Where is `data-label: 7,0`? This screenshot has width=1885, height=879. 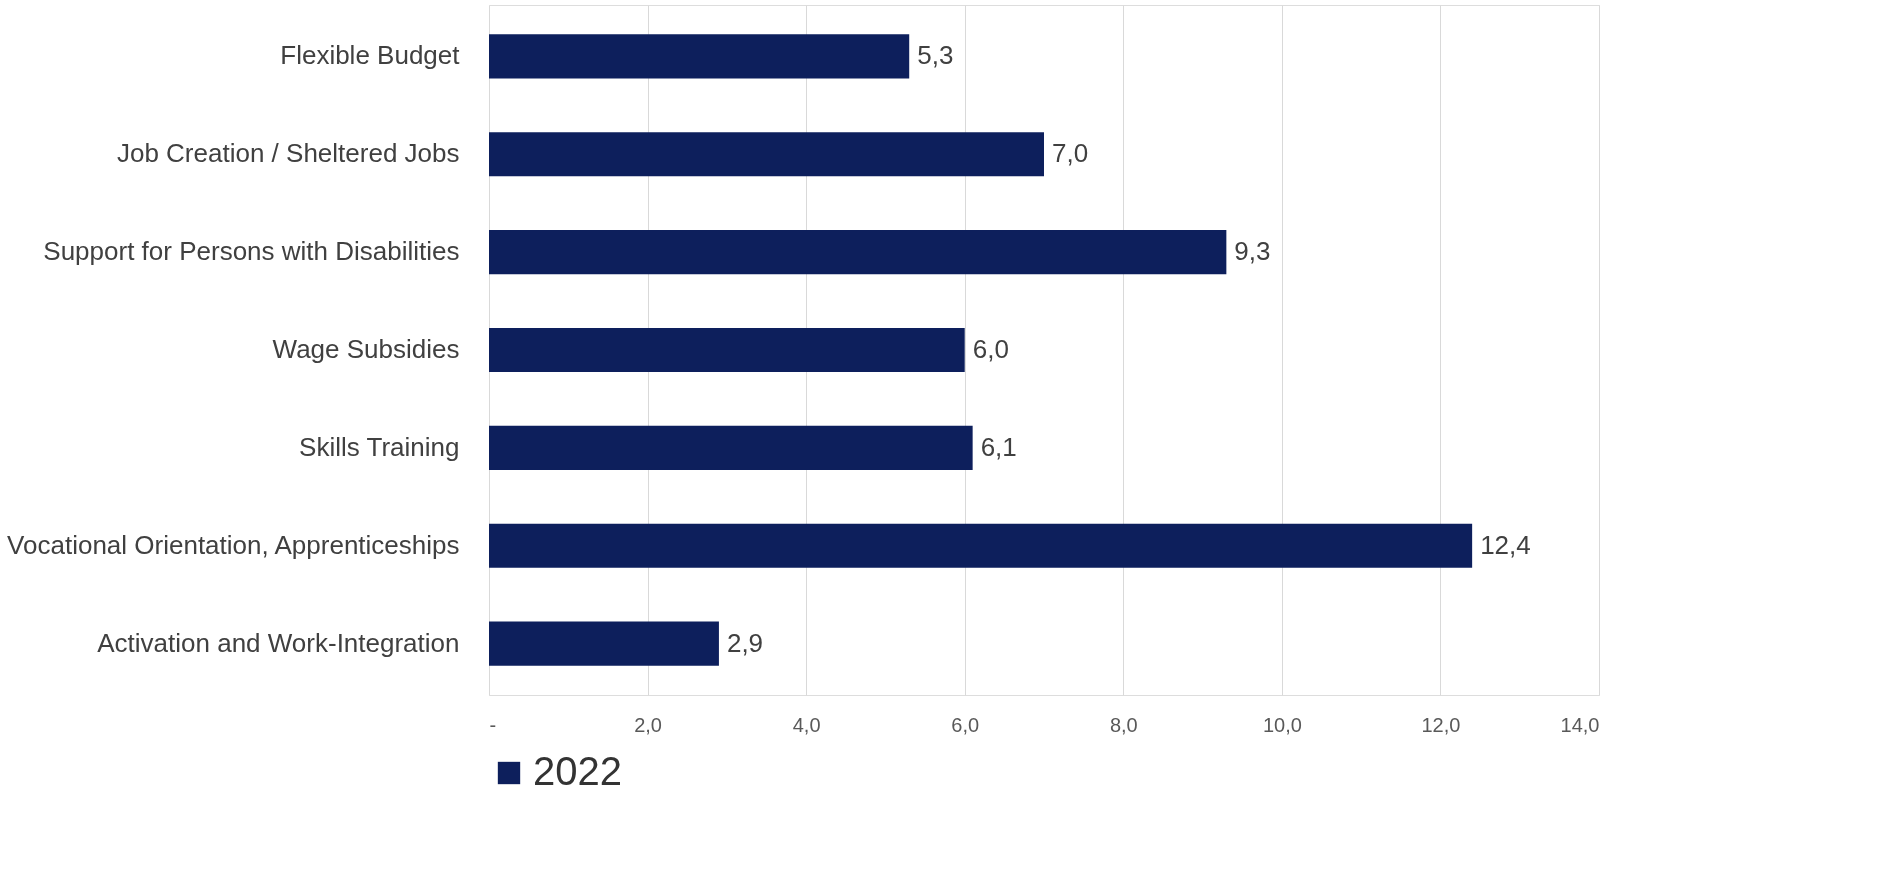
data-label: 7,0 is located at coordinates (1070, 153).